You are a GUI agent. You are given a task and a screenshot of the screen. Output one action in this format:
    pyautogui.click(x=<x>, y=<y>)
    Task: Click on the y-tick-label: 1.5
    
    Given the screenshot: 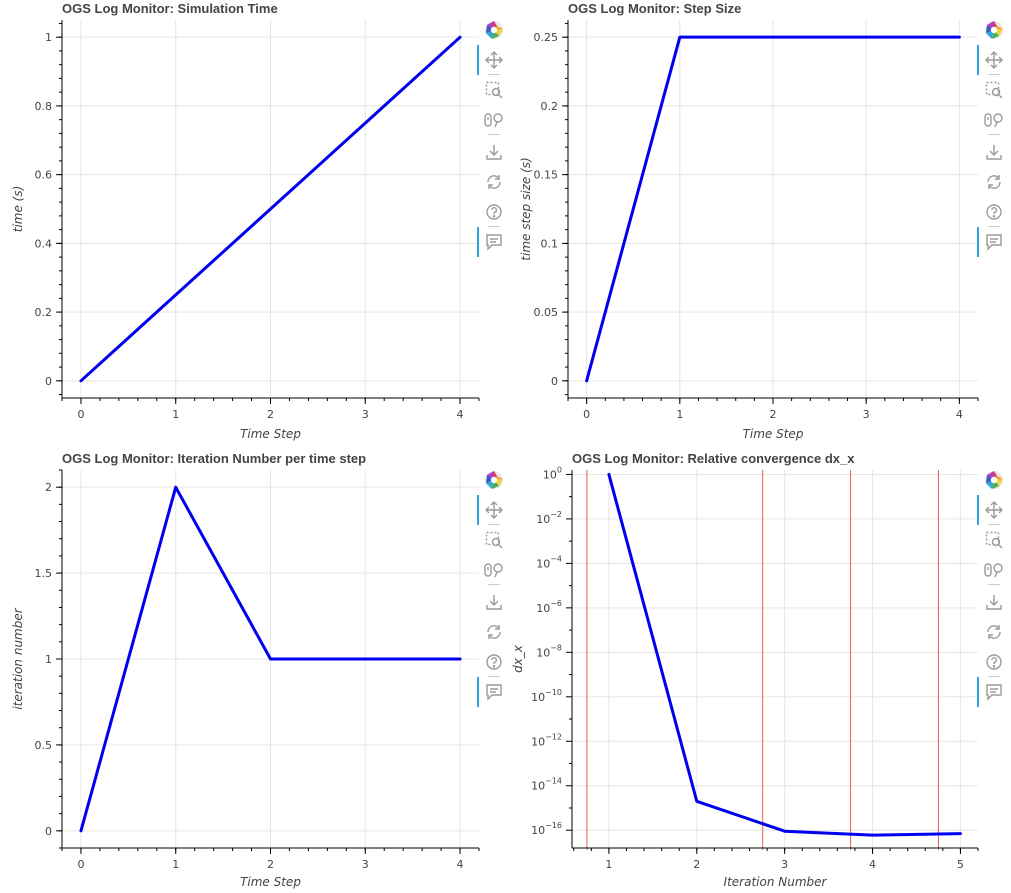 What is the action you would take?
    pyautogui.click(x=44, y=573)
    